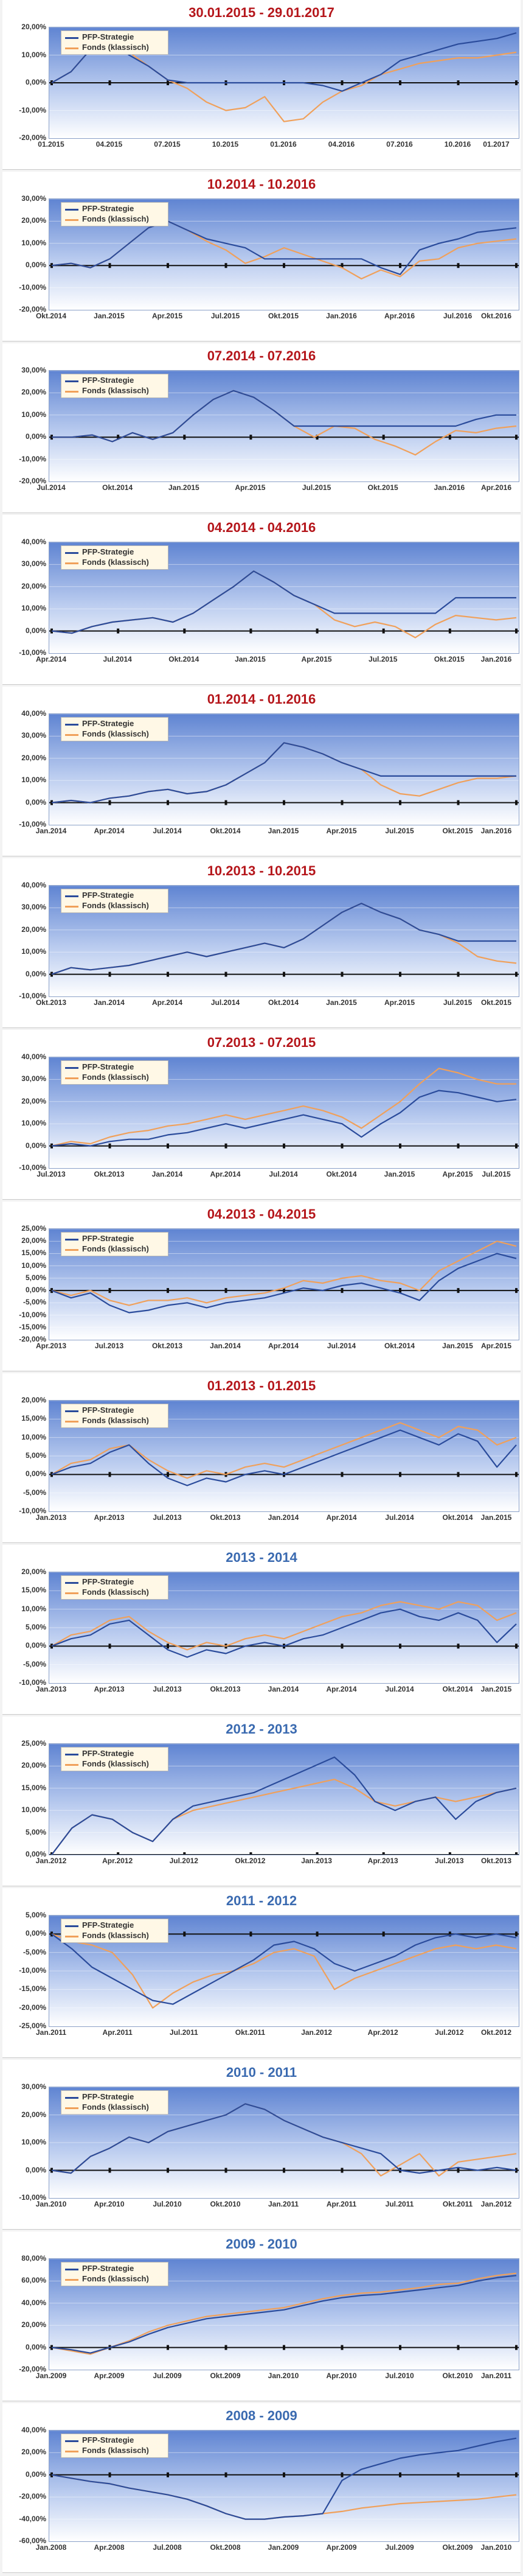 The width and height of the screenshot is (523, 2576). I want to click on x-tick-label: Jan.2012, so click(51, 1861).